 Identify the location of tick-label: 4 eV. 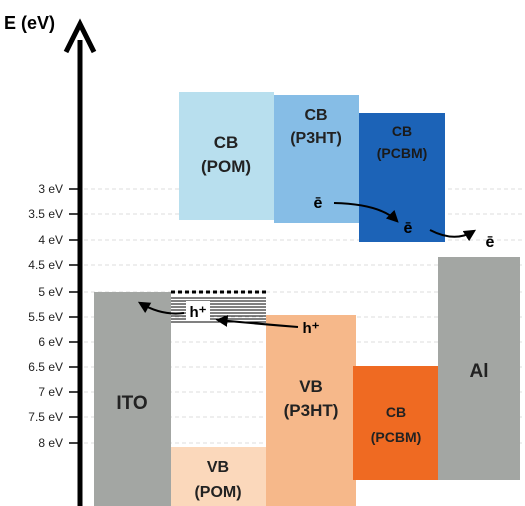
(50, 240).